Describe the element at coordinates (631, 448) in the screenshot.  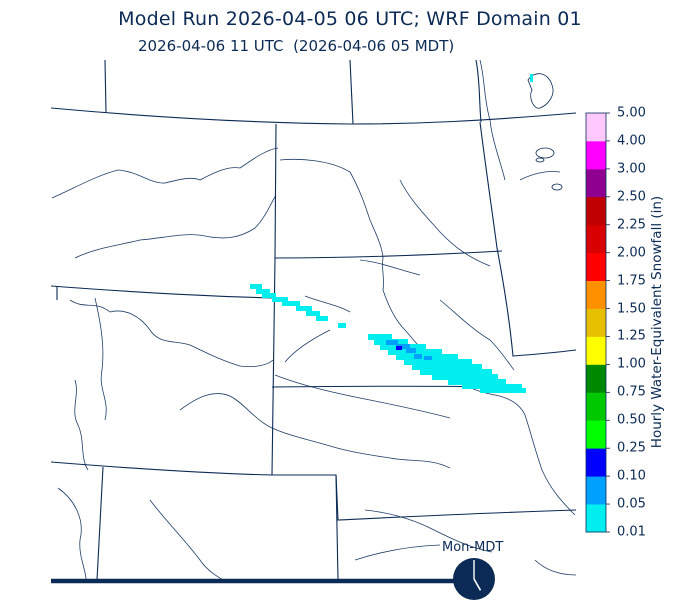
I see `colorbar-label: 0.25` at that location.